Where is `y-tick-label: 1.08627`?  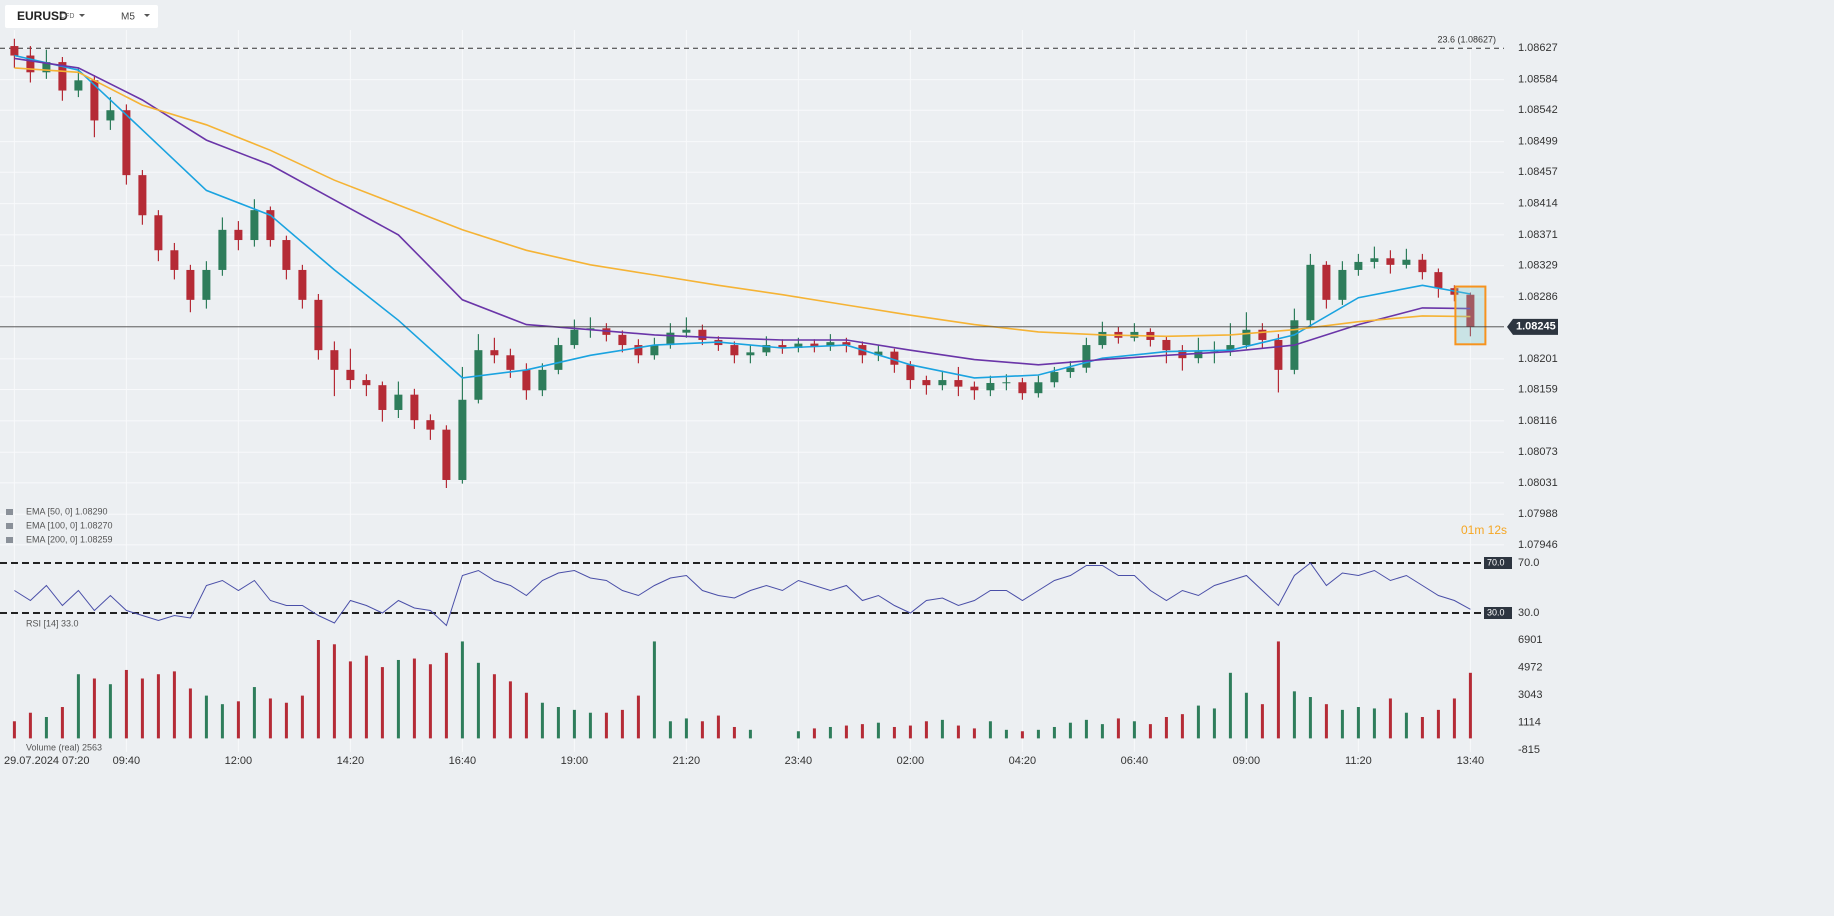
y-tick-label: 1.08627 is located at coordinates (1538, 48).